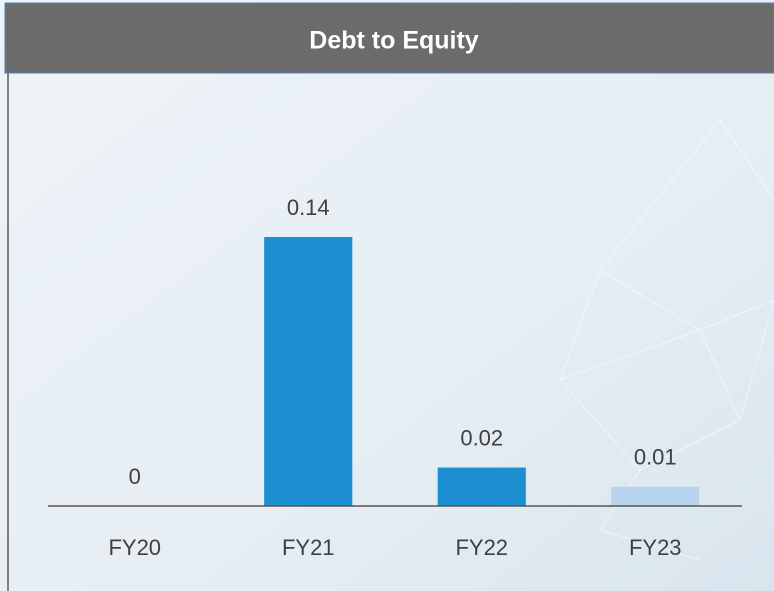  I want to click on data-label: 0.14, so click(308, 207).